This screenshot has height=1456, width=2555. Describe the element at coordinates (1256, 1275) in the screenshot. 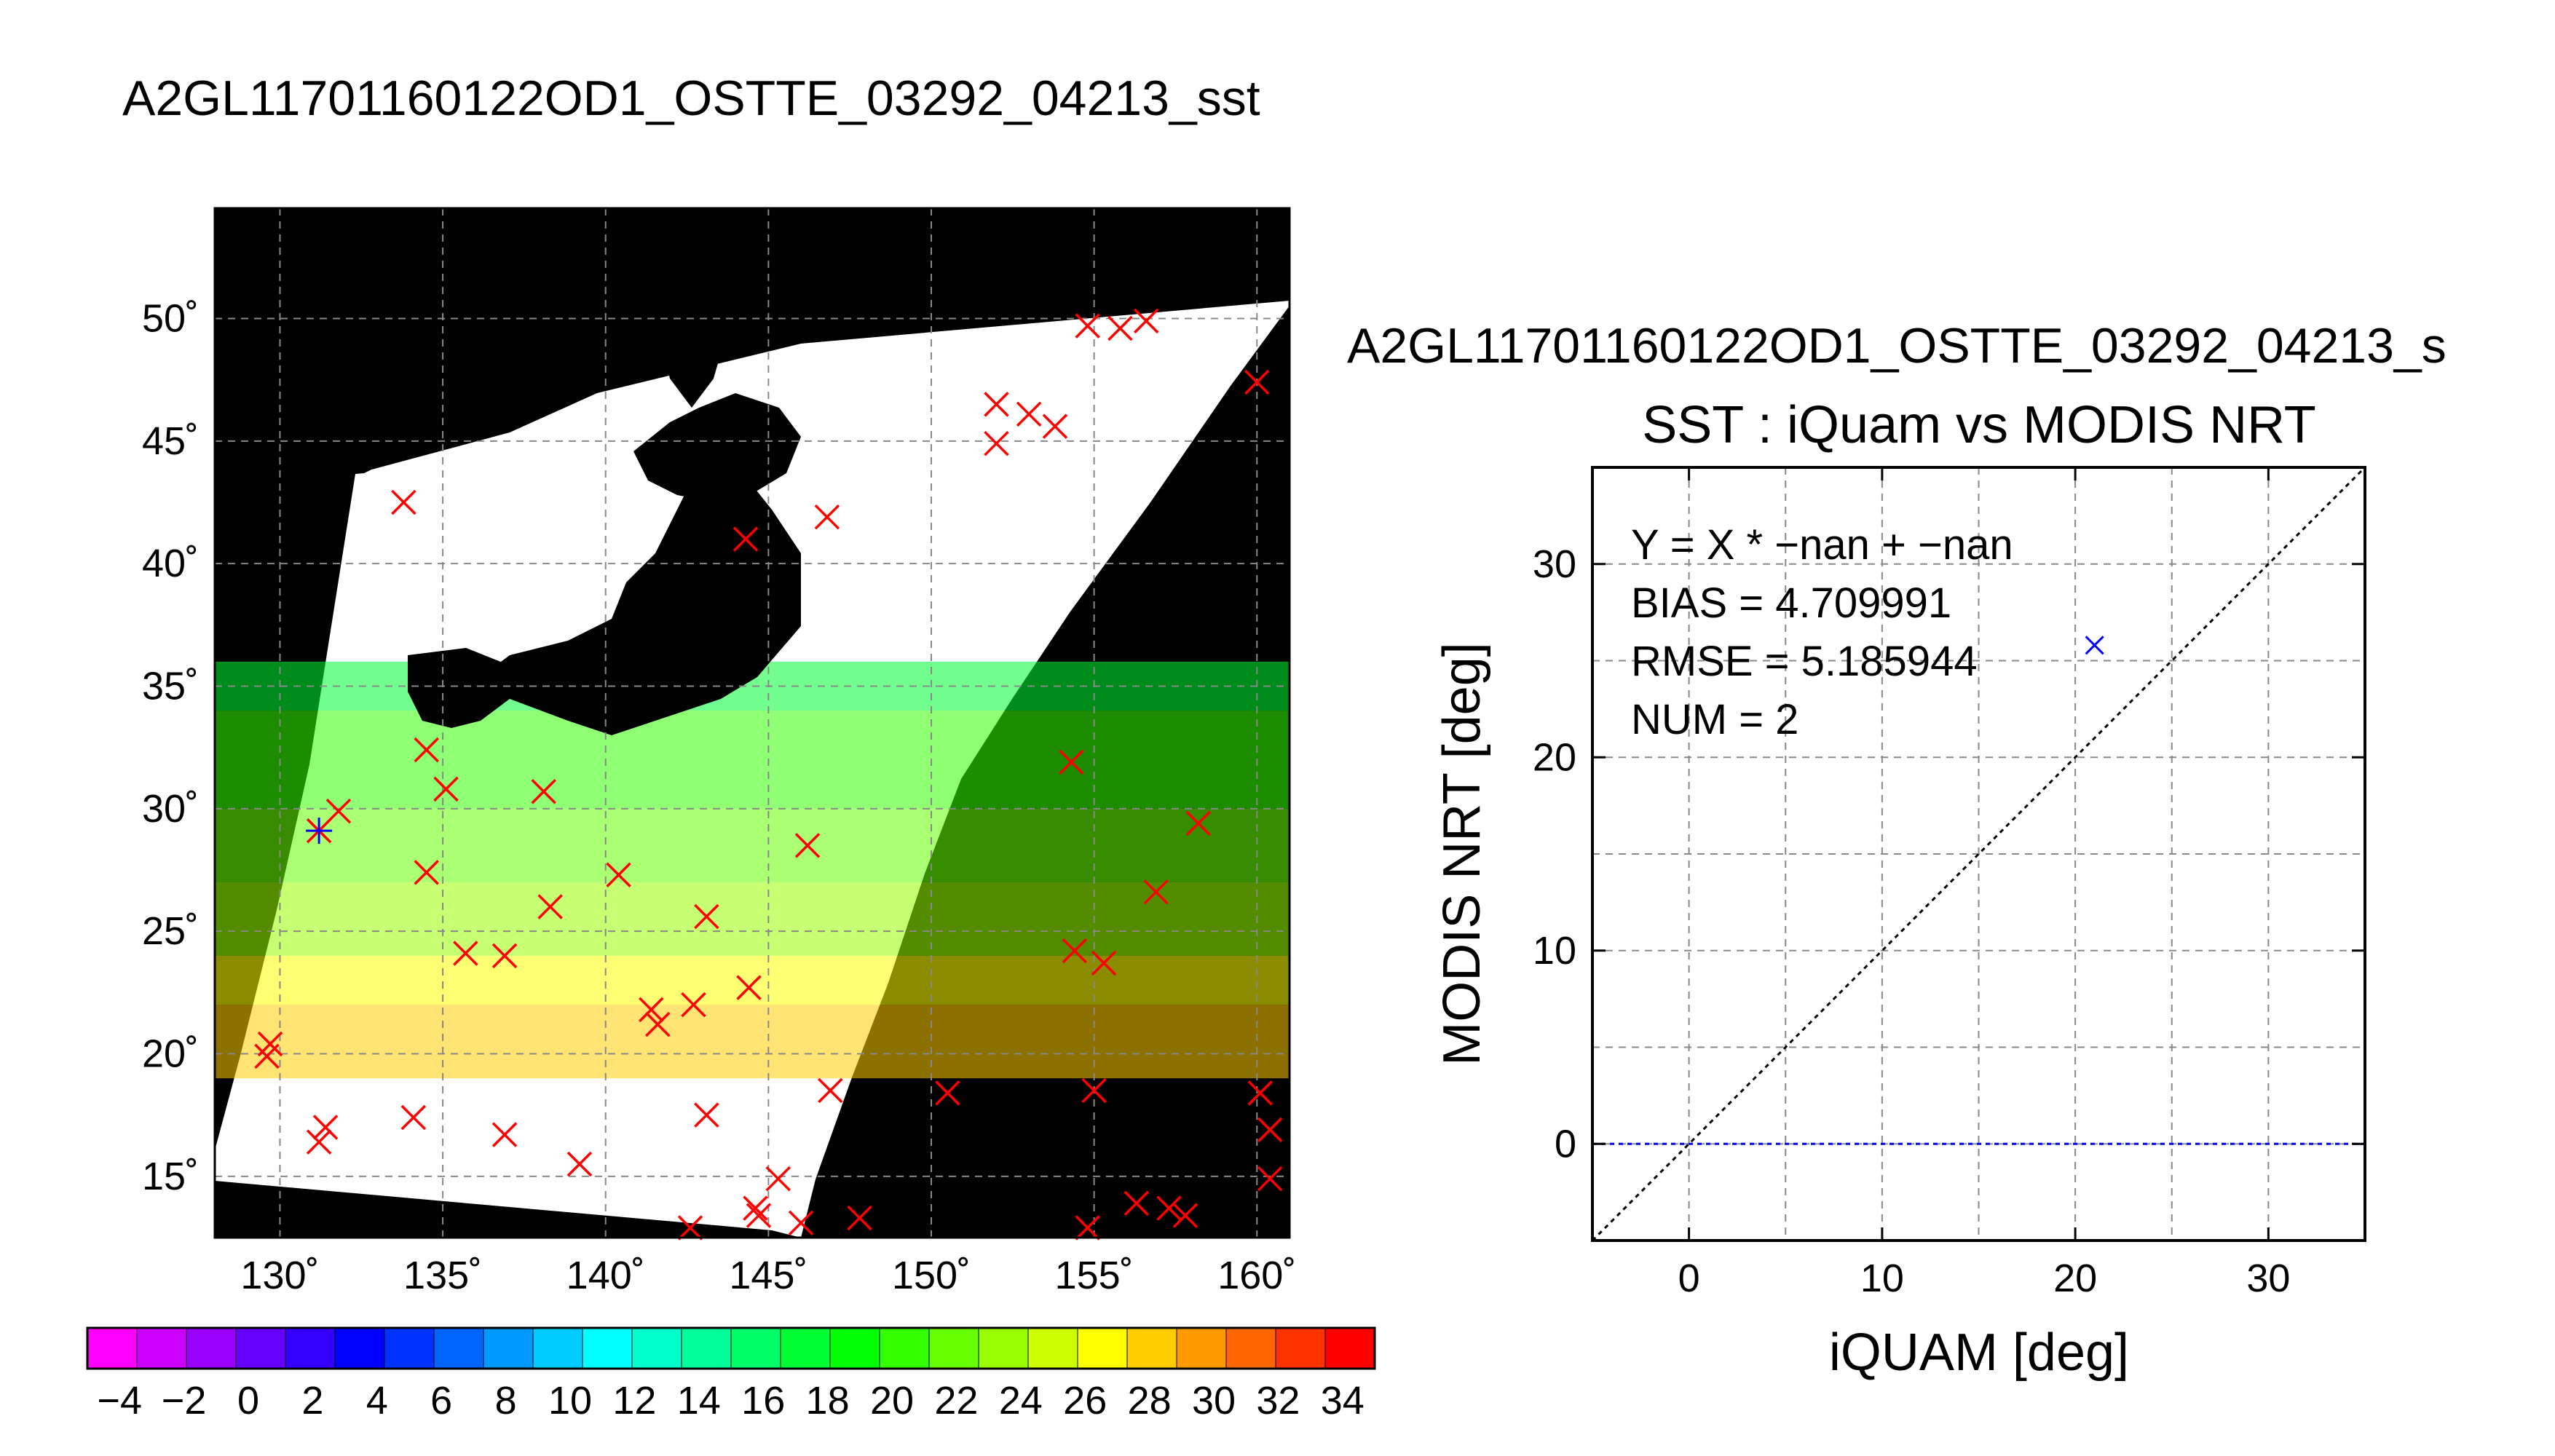

I see `map-lon-tick-label: 160˚` at that location.